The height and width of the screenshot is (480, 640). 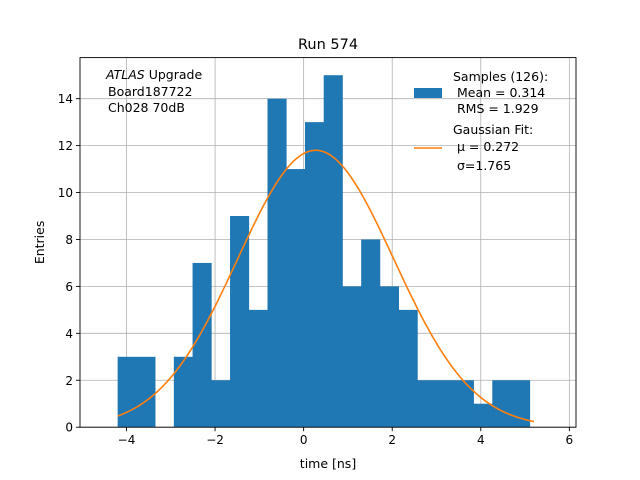 What do you see at coordinates (215, 440) in the screenshot?
I see `x-tick-label: −2` at bounding box center [215, 440].